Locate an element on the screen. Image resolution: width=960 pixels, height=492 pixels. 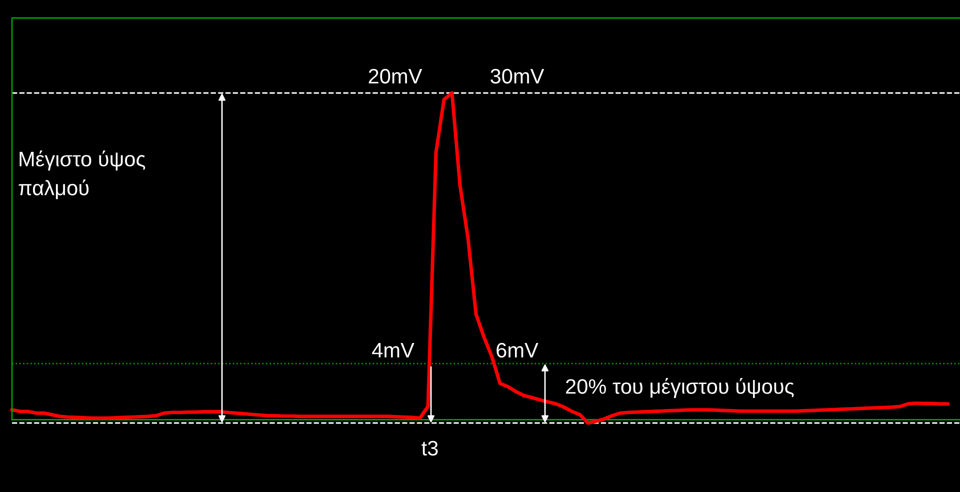
annotation: Μέγιστο ύψος παλμού is located at coordinates (82, 175).